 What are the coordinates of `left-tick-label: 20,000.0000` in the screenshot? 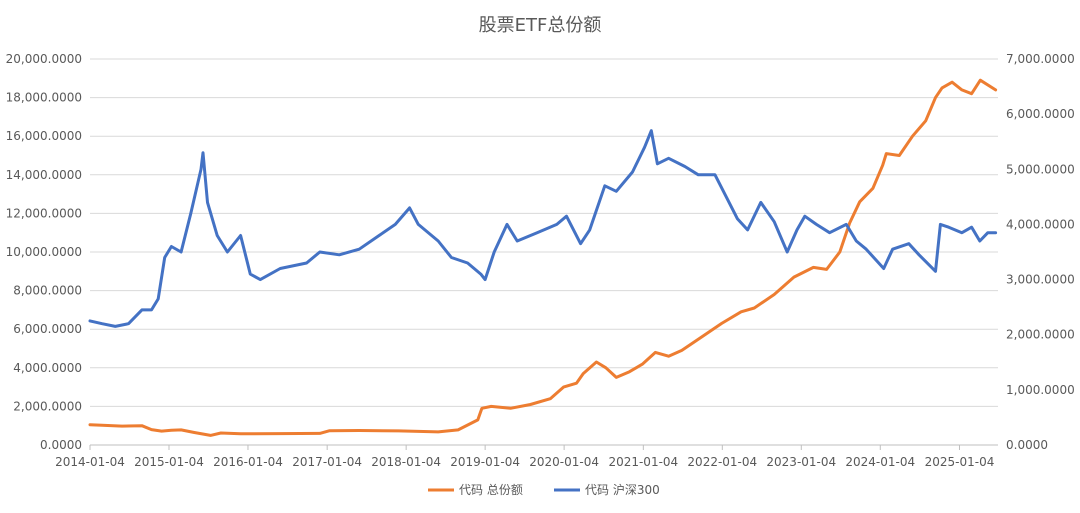 It's located at (44, 59).